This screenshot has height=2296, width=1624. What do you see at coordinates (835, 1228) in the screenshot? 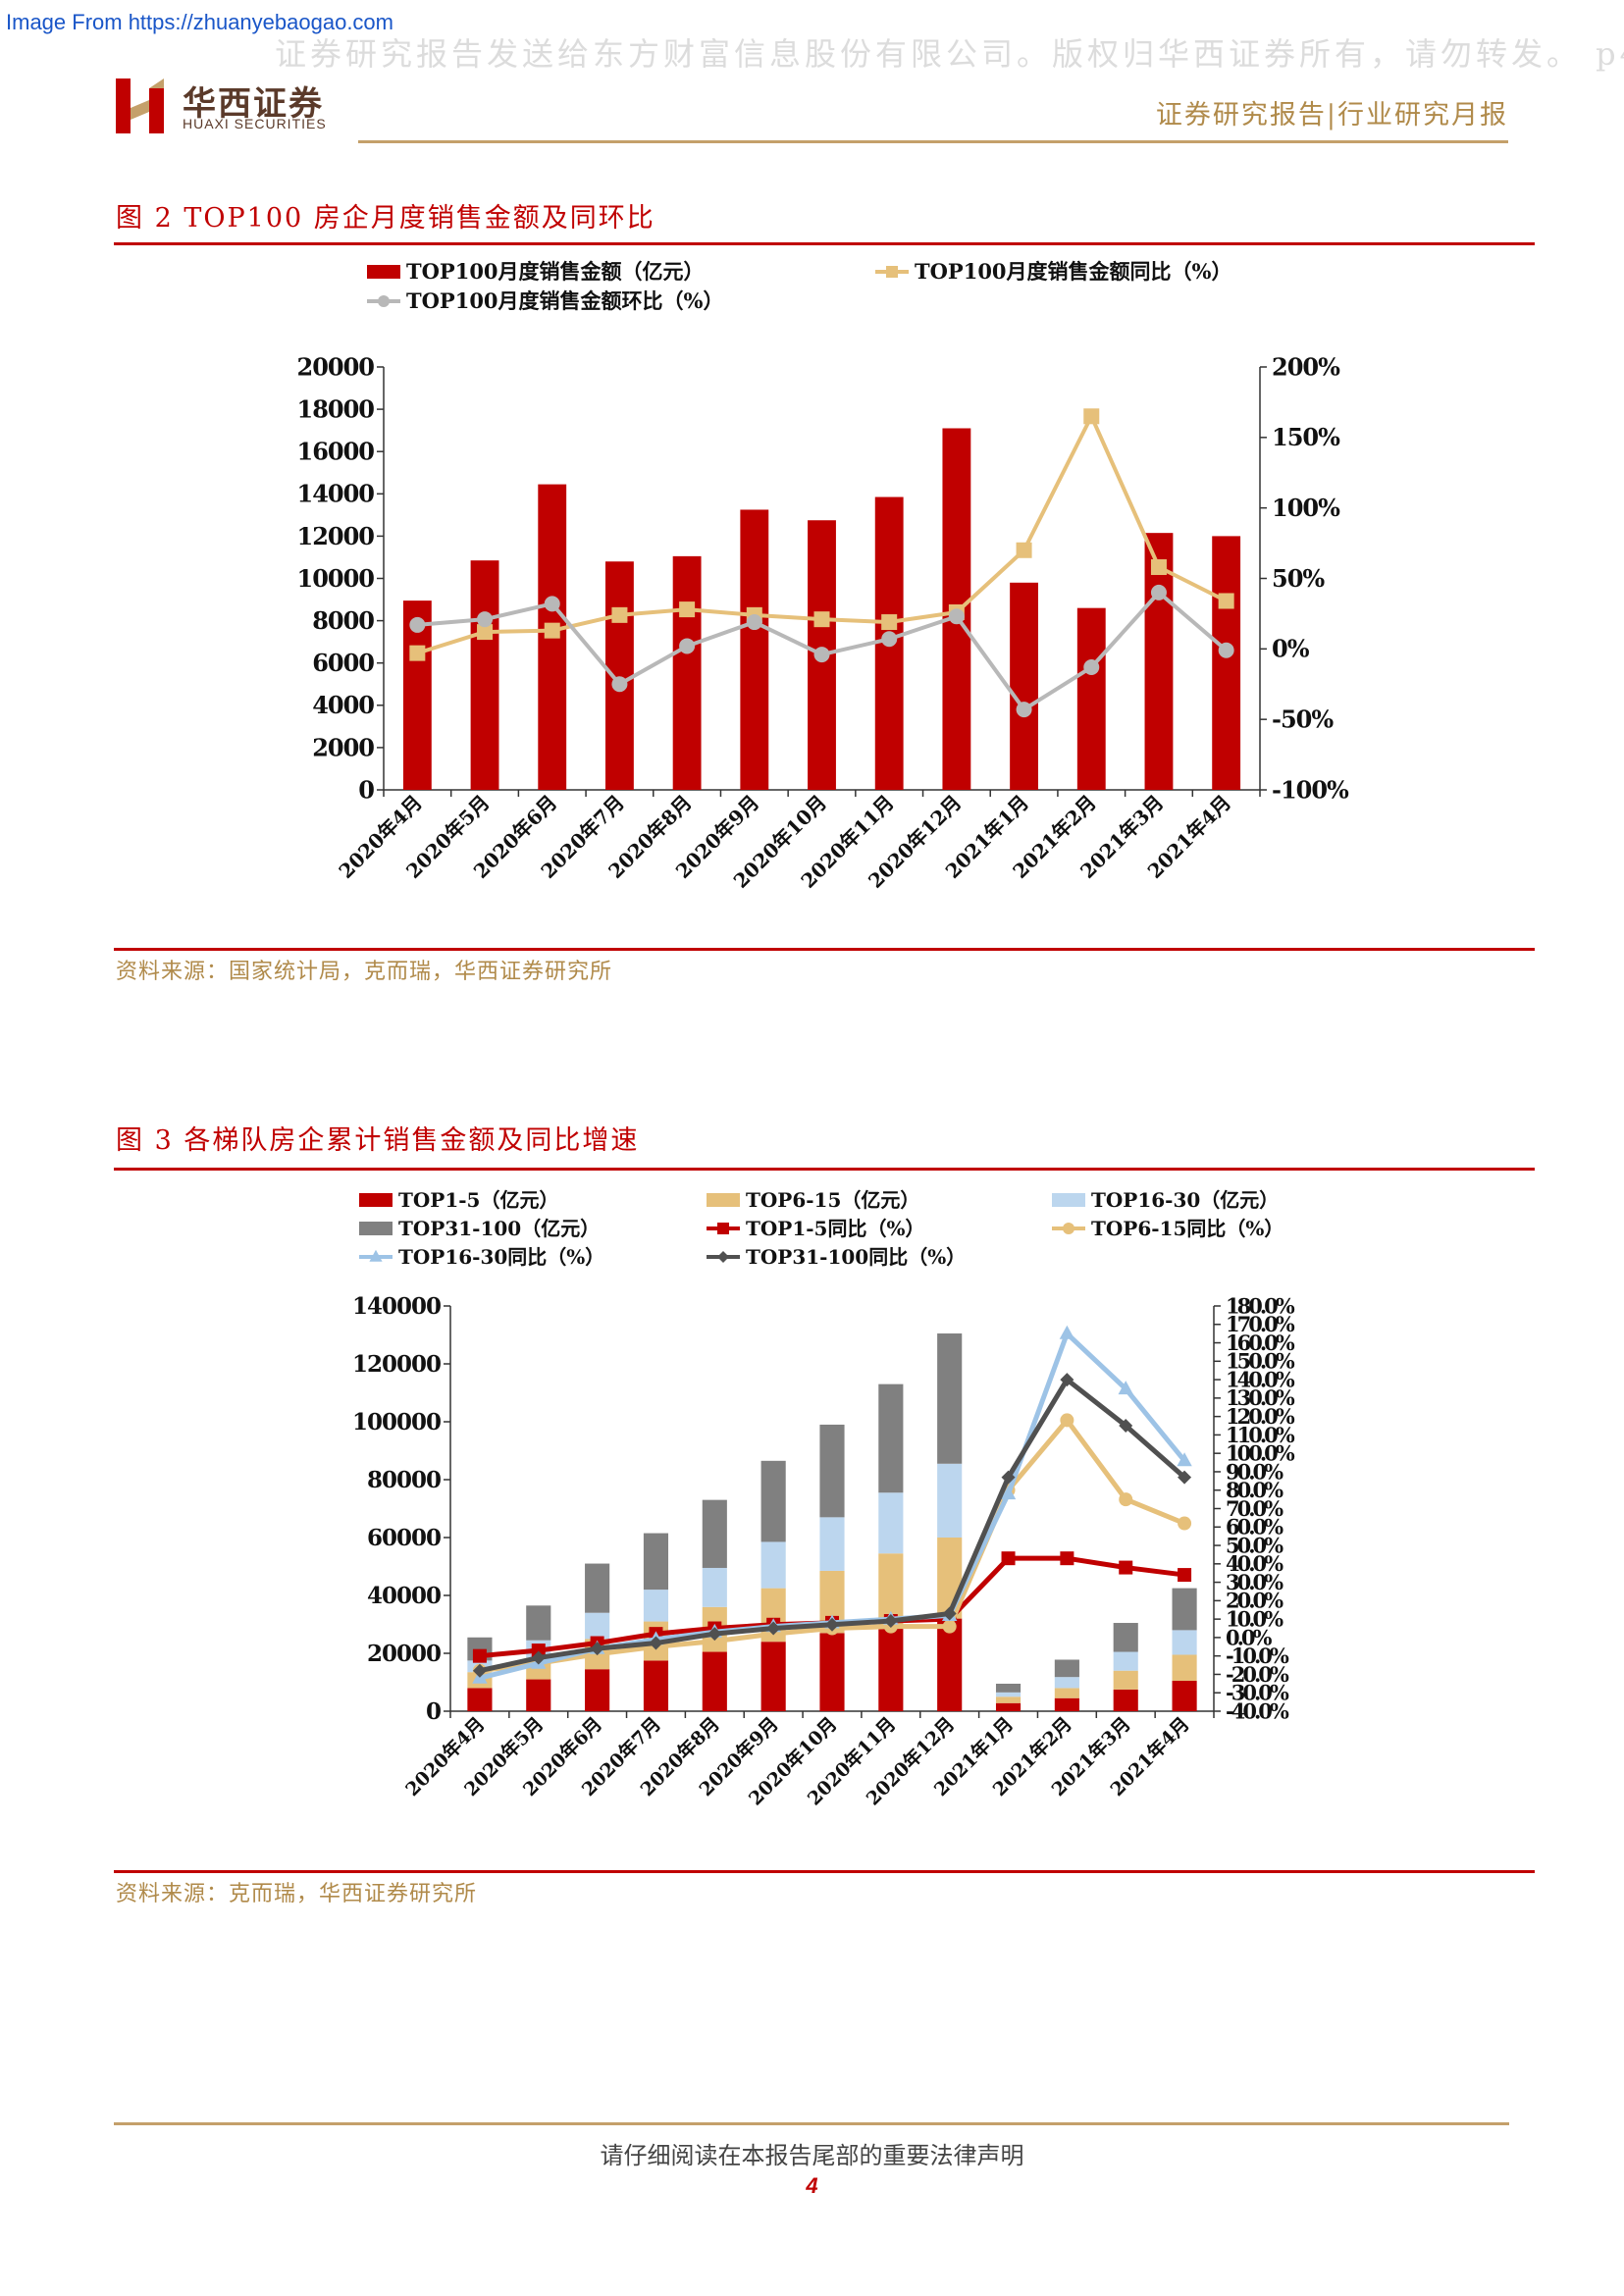
I see `chart2-legend-label: TOP1-5同比（%）` at bounding box center [835, 1228].